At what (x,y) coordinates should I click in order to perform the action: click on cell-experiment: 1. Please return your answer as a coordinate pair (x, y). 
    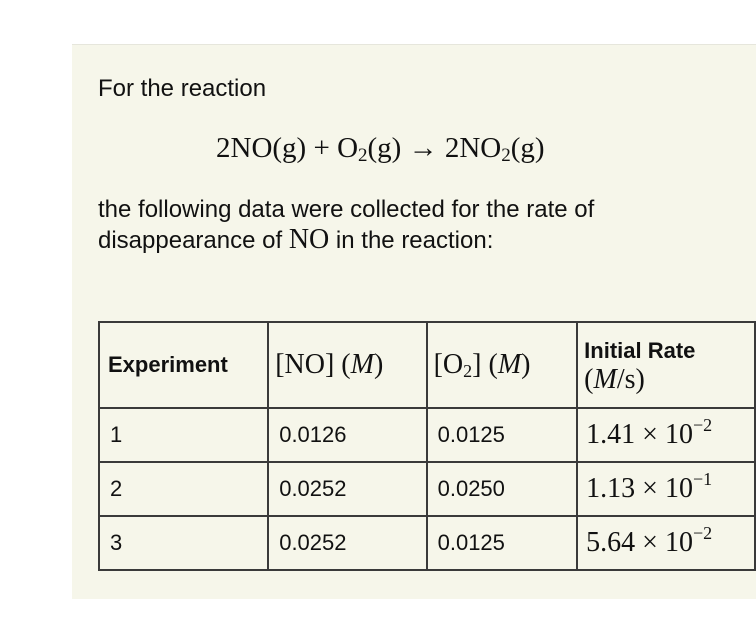
    Looking at the image, I should click on (183, 435).